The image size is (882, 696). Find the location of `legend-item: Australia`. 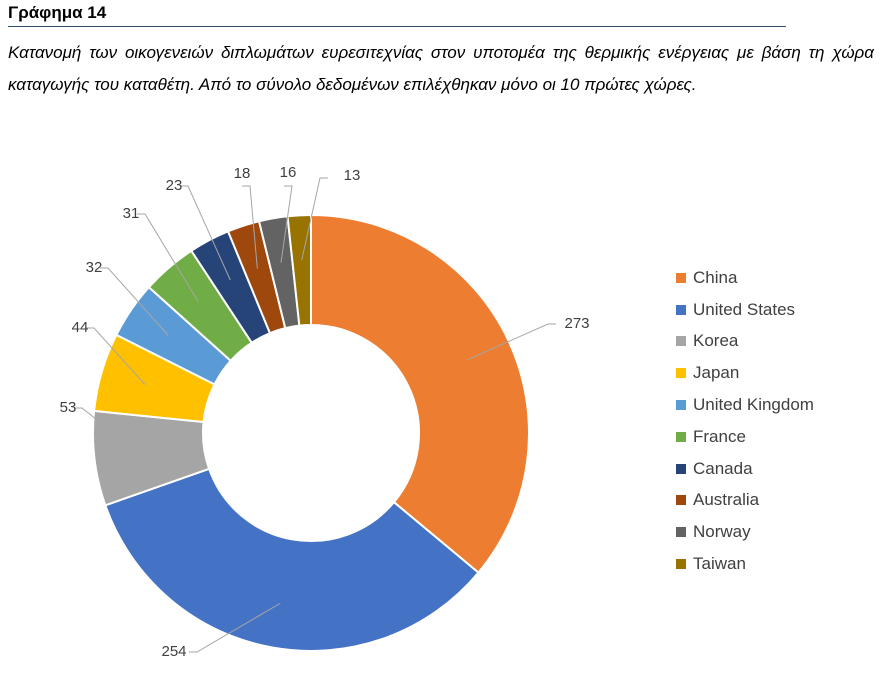

legend-item: Australia is located at coordinates (745, 501).